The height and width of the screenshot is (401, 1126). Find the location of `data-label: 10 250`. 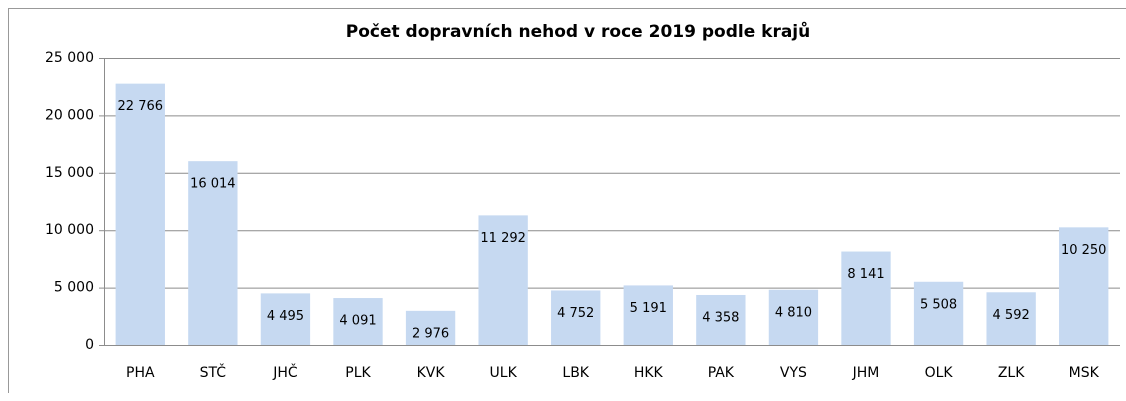

data-label: 10 250 is located at coordinates (1084, 250).